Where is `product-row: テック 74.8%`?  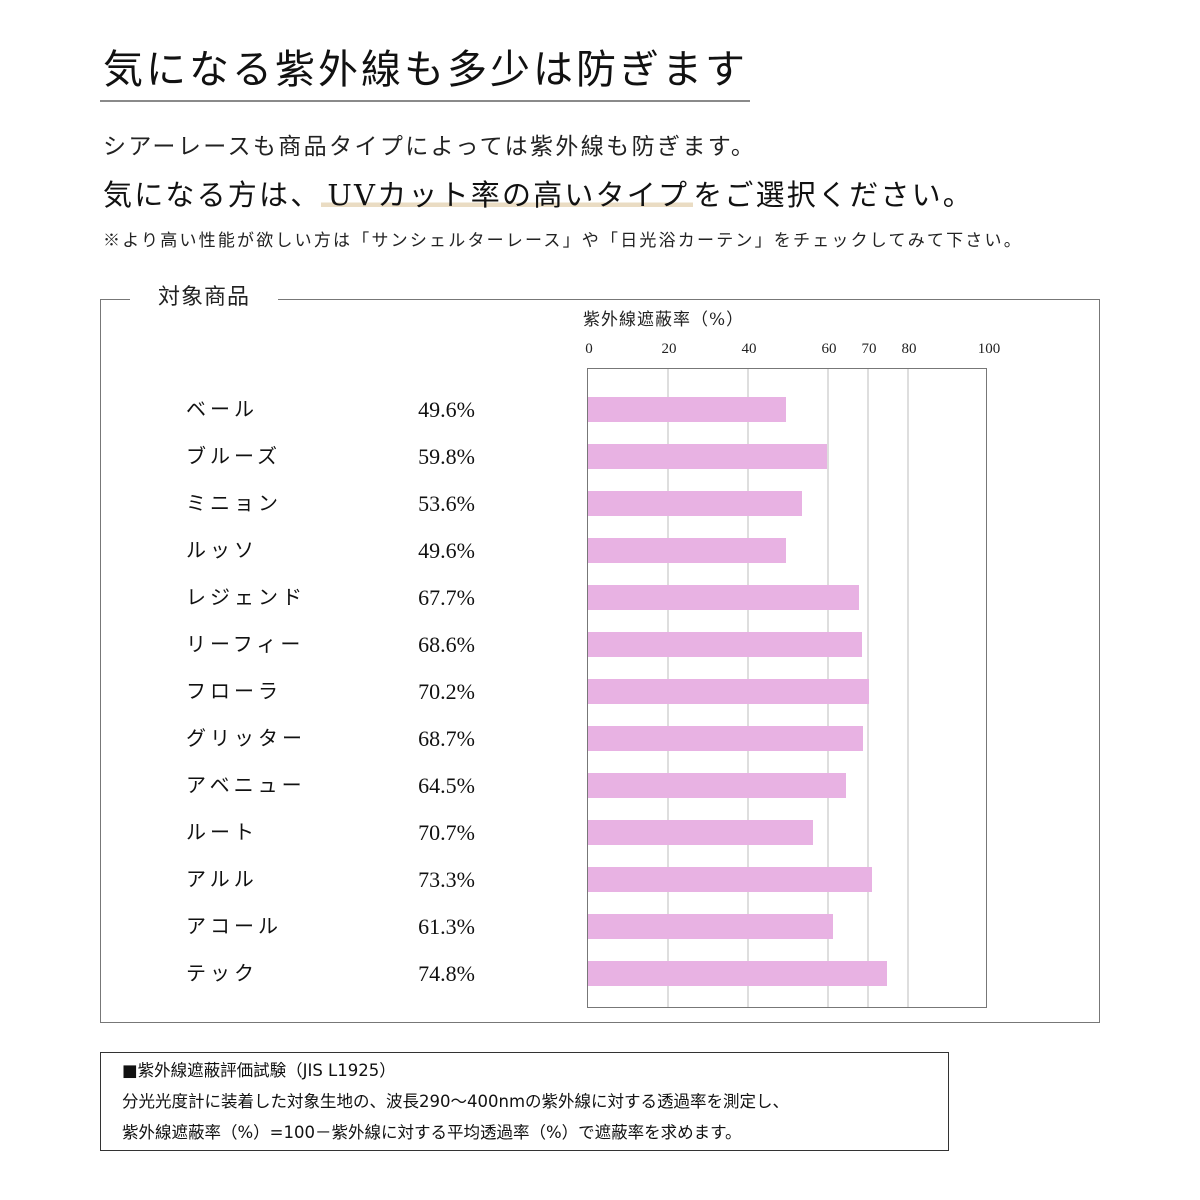 product-row: テック 74.8% is located at coordinates (290, 973).